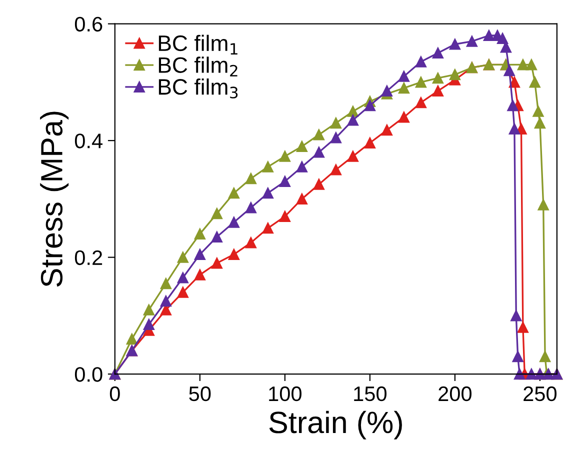 The width and height of the screenshot is (566, 467). What do you see at coordinates (88, 24) in the screenshot?
I see `y-tick-label: 0.6` at bounding box center [88, 24].